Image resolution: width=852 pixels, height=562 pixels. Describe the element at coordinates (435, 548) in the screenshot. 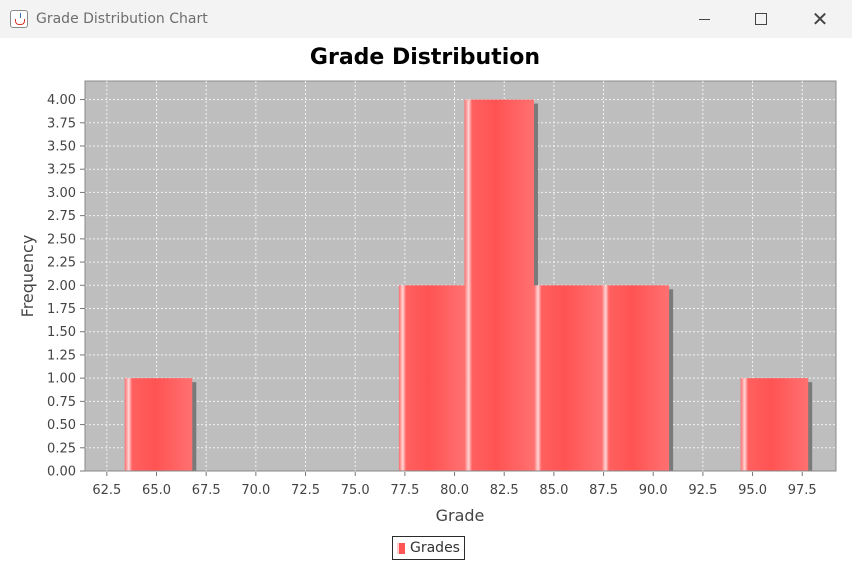

I see `legend-label: Grades` at that location.